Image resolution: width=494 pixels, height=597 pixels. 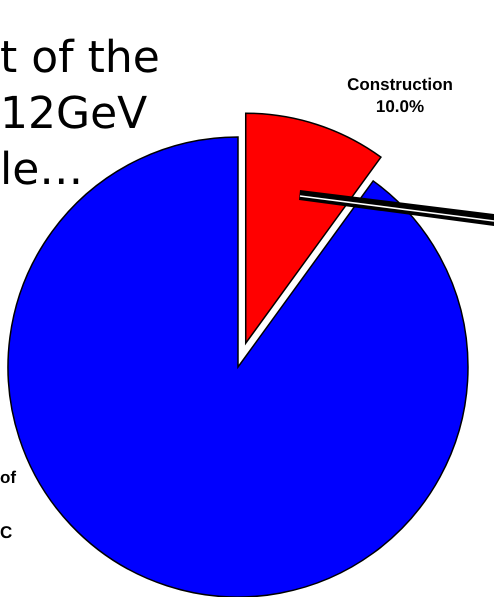 What do you see at coordinates (80, 57) in the screenshot?
I see `text: t of the` at bounding box center [80, 57].